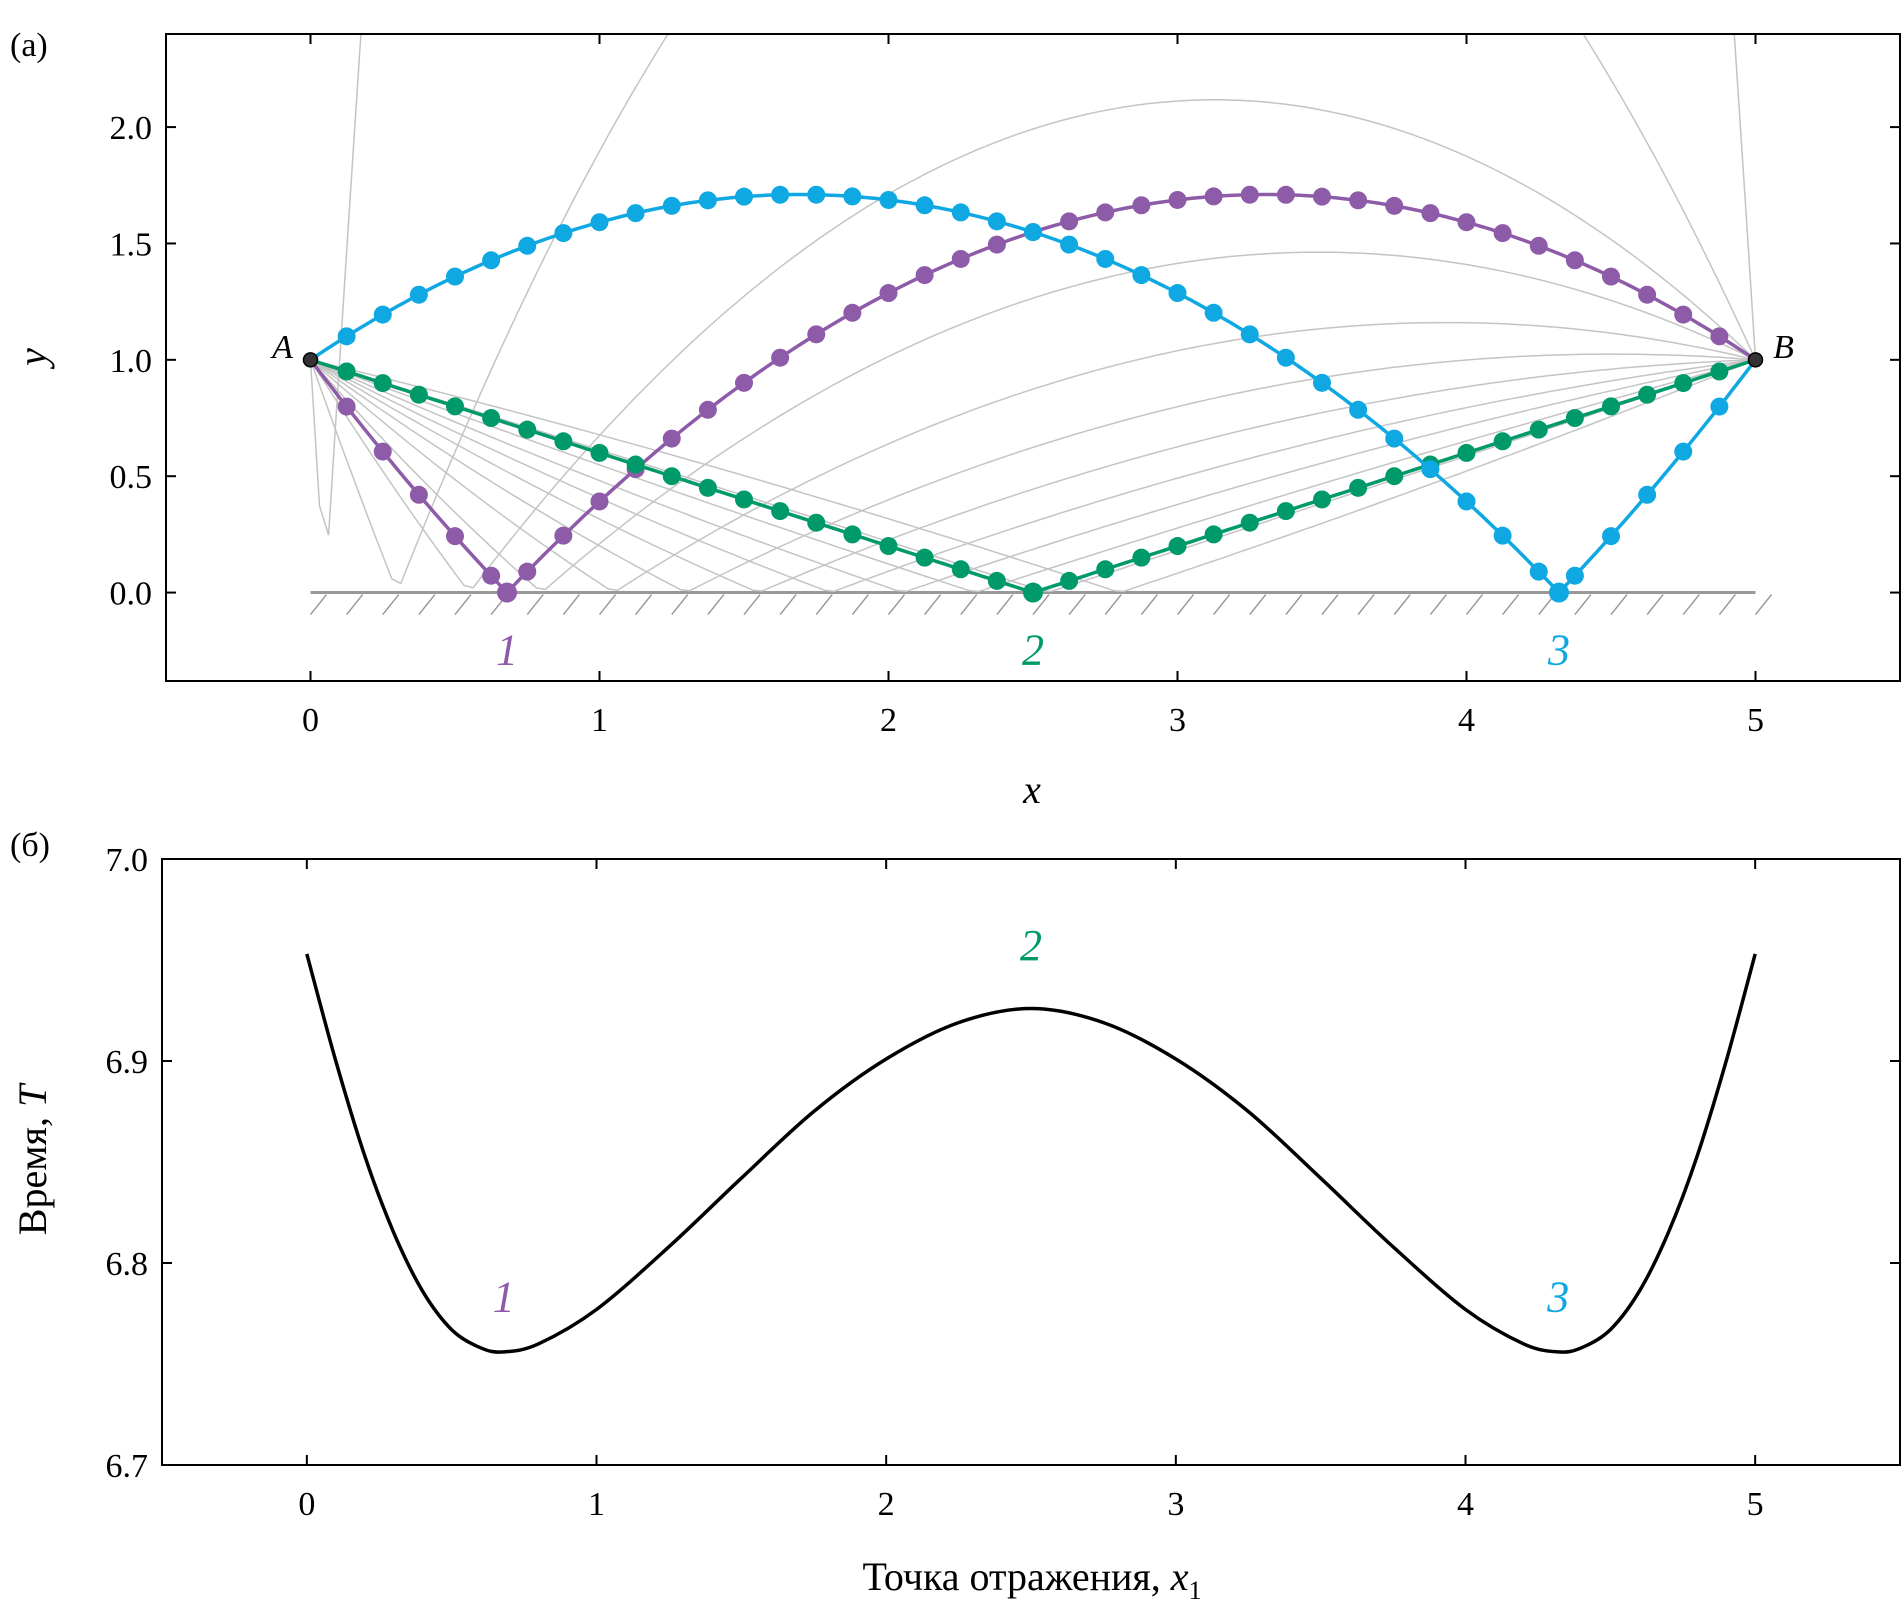 The width and height of the screenshot is (1902, 1606). What do you see at coordinates (1195, 1590) in the screenshot?
I see `panel-b-x-axis-title-sub: 1` at bounding box center [1195, 1590].